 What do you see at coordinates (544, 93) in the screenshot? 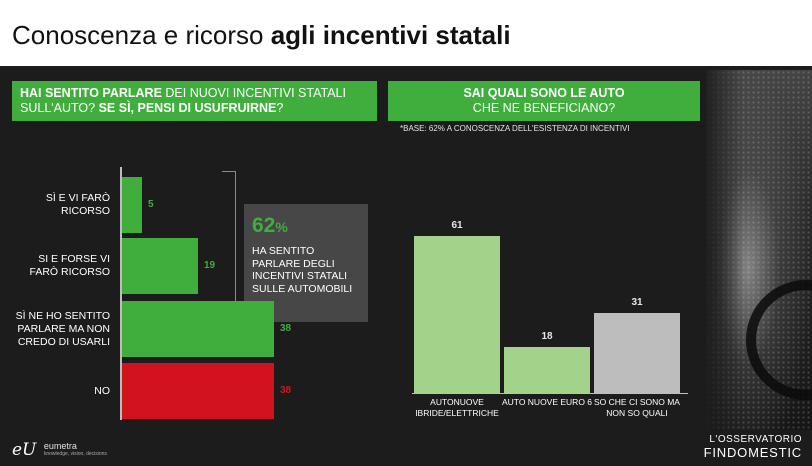
I see `right-question-line1: SAI QUALI SONO LE AUTO` at bounding box center [544, 93].